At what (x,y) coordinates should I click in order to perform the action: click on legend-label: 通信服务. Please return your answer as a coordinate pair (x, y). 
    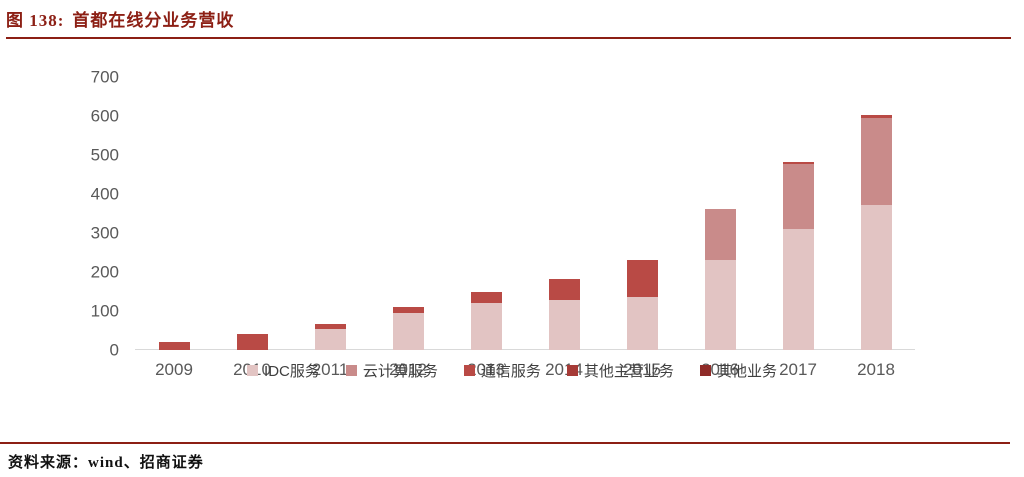
    Looking at the image, I should click on (510, 371).